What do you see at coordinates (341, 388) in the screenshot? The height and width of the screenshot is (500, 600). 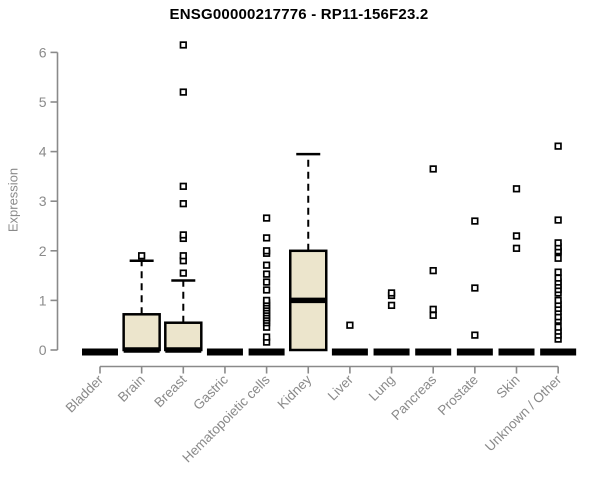 I see `x-tick-label: Liver` at bounding box center [341, 388].